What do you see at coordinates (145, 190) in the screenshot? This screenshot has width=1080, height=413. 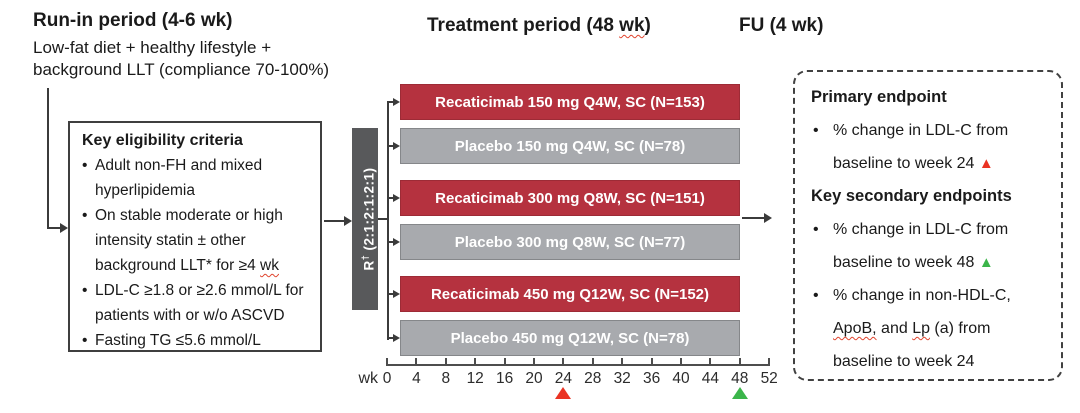 I see `text-segment: hyperlipidemia` at bounding box center [145, 190].